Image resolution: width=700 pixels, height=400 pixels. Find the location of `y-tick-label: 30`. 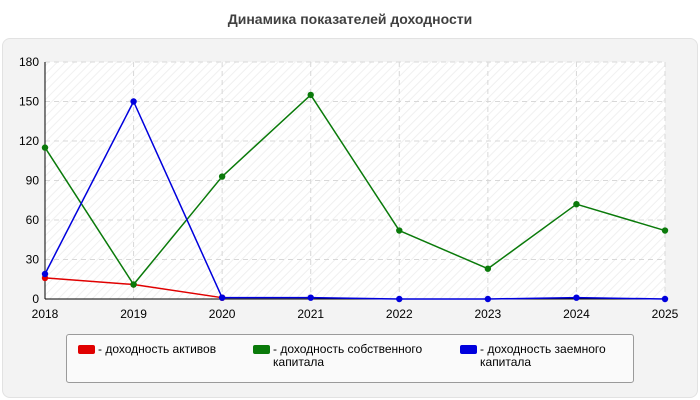

y-tick-label: 30 is located at coordinates (33, 260).